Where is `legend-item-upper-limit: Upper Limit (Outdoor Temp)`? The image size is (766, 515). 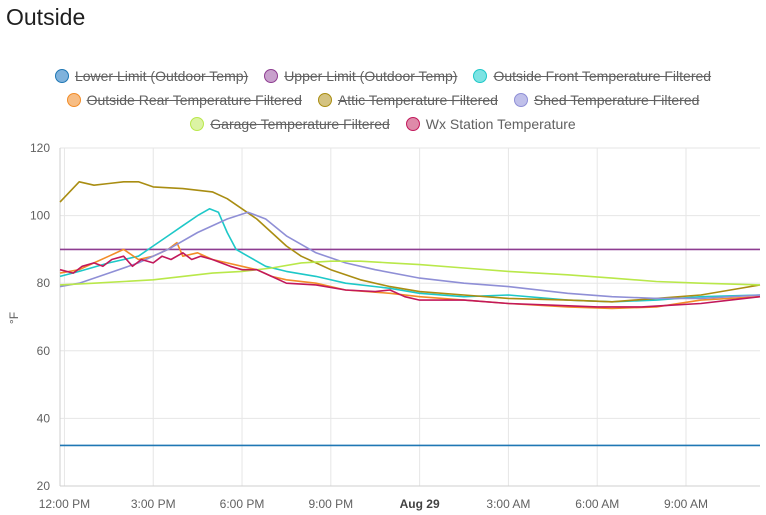 legend-item-upper-limit: Upper Limit (Outdoor Temp) is located at coordinates (360, 76).